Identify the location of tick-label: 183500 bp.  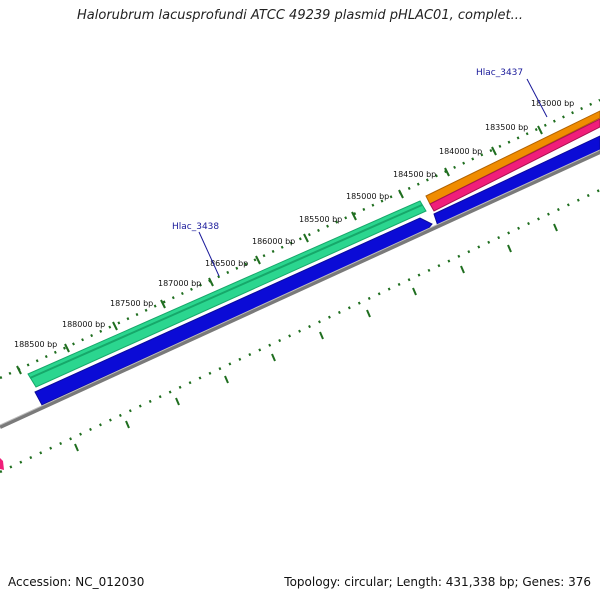
(506, 127).